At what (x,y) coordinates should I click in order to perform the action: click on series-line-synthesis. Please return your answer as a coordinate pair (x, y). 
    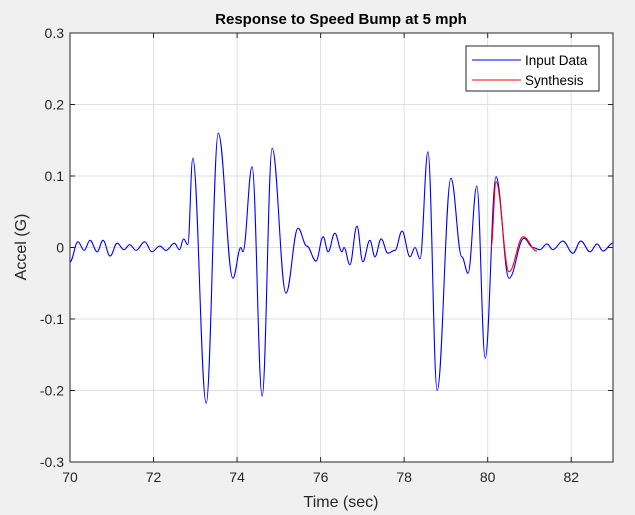
    Looking at the image, I should click on (514, 227).